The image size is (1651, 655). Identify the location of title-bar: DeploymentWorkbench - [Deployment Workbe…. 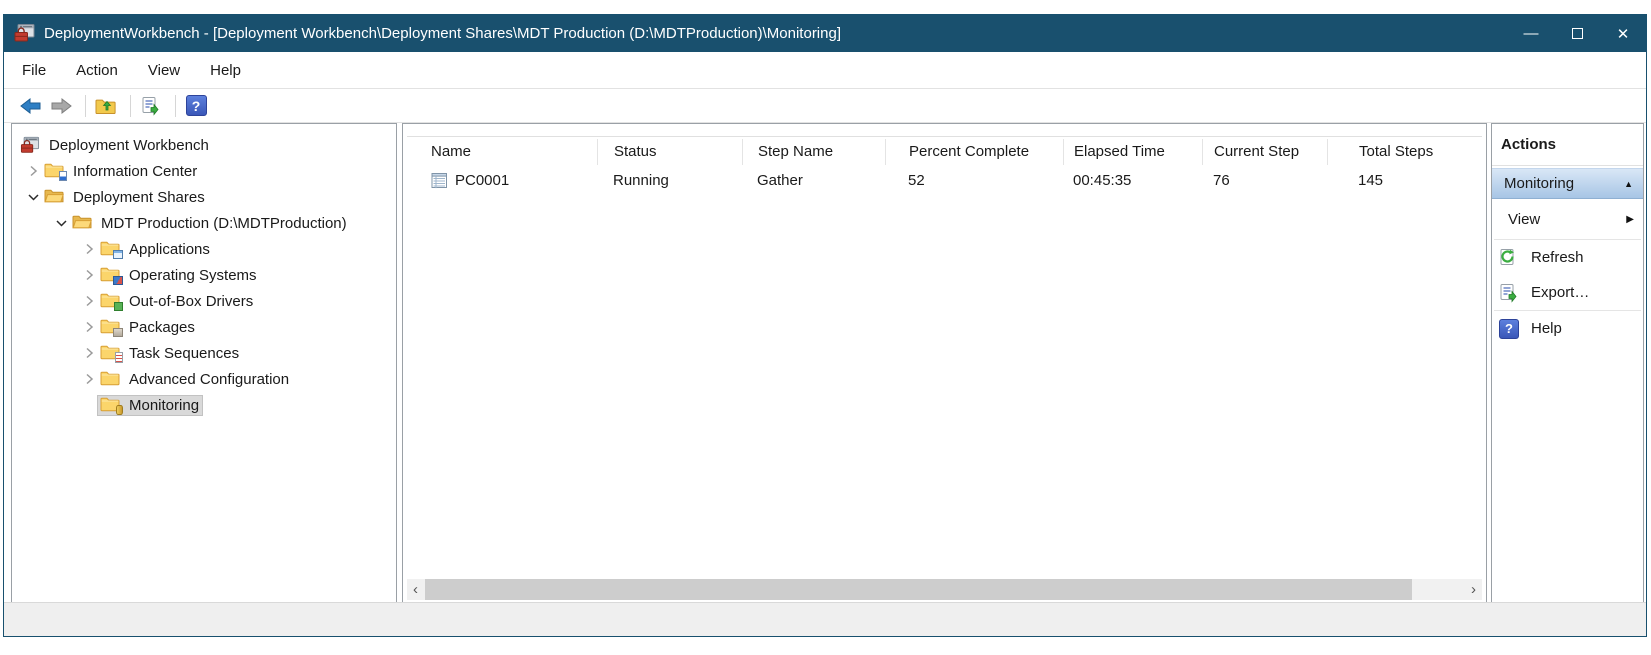
(825, 33).